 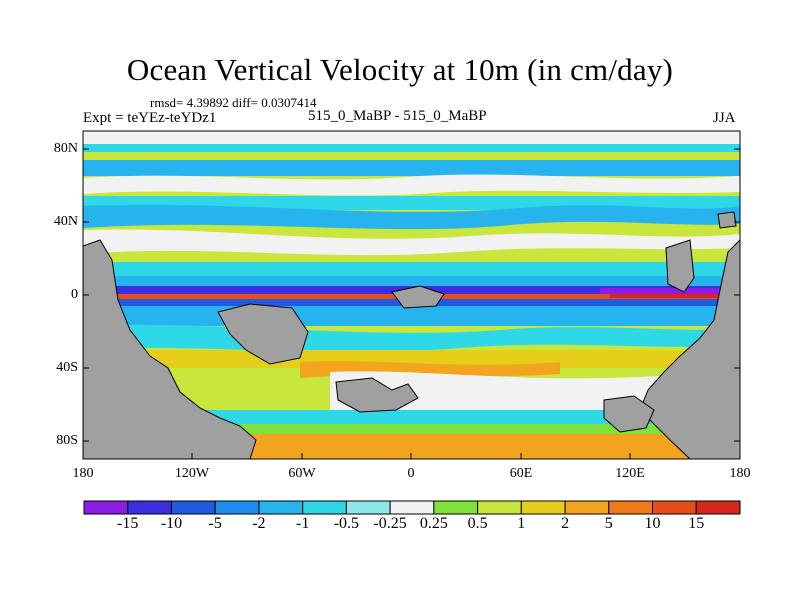 I want to click on colorbar-label-5: -0.5, so click(x=346, y=523).